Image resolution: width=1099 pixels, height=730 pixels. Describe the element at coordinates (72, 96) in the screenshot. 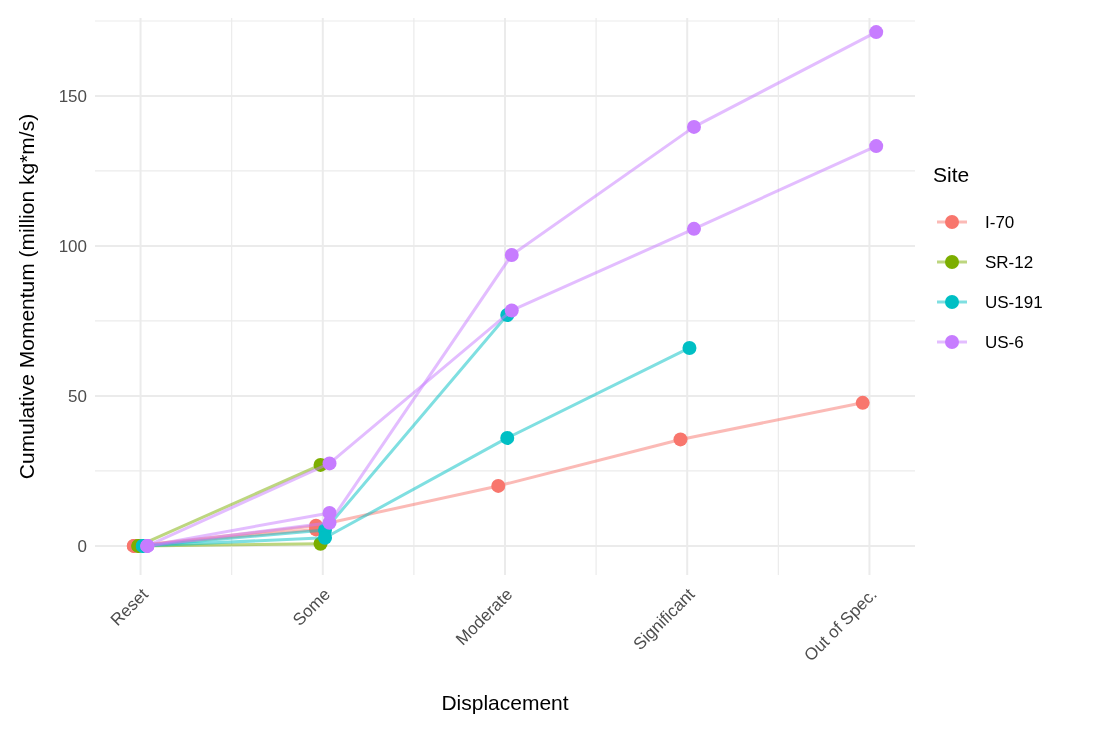

I see `y-tick-label: 150` at that location.